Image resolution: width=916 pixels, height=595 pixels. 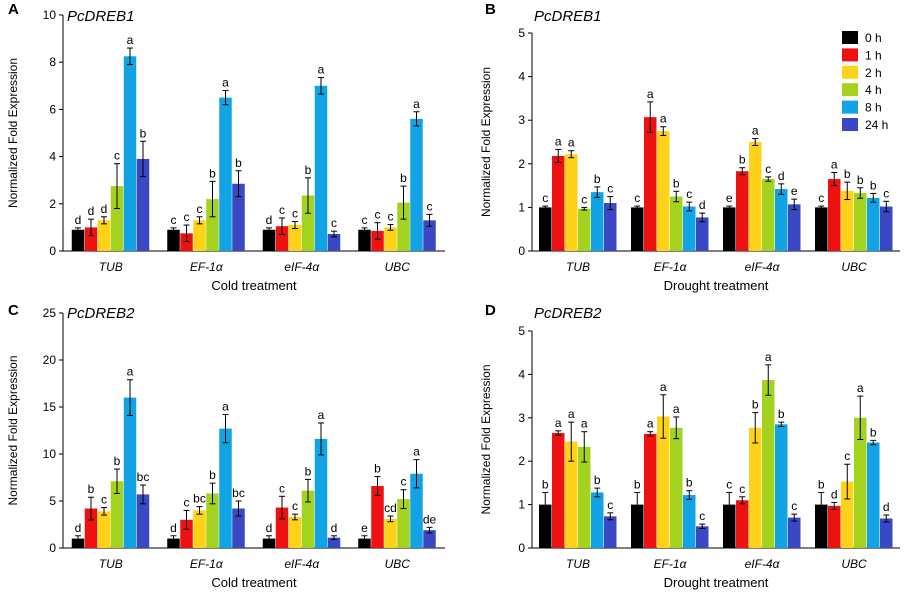 I want to click on x-tick-label: UBC, so click(x=398, y=267).